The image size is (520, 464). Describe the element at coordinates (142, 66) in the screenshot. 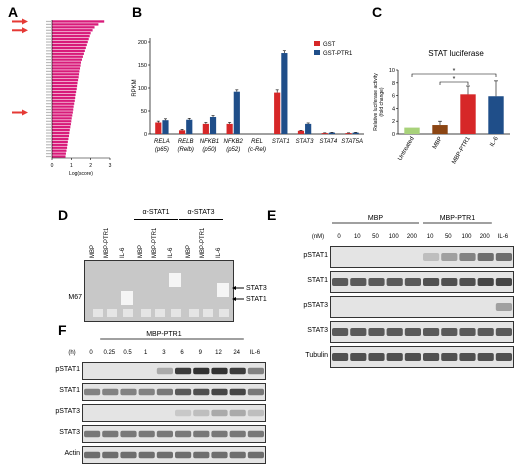

I see `panel-b-y-tick-label: 150` at that location.